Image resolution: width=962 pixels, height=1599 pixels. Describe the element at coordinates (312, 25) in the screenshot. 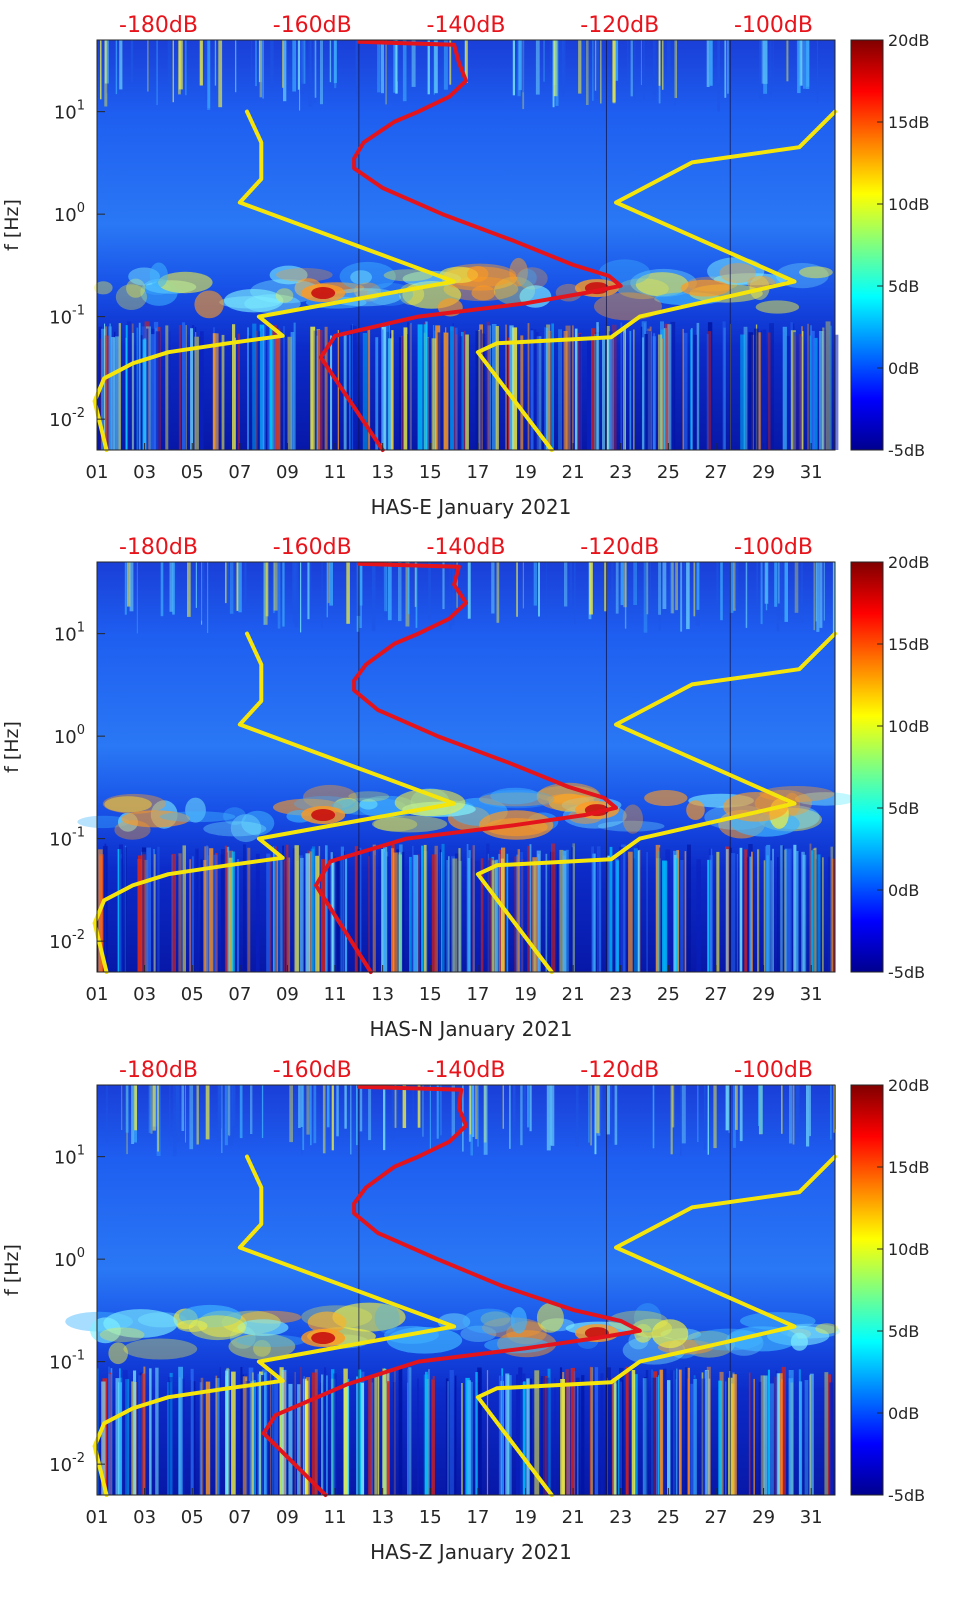

I see `top-db-label: -160dB` at that location.